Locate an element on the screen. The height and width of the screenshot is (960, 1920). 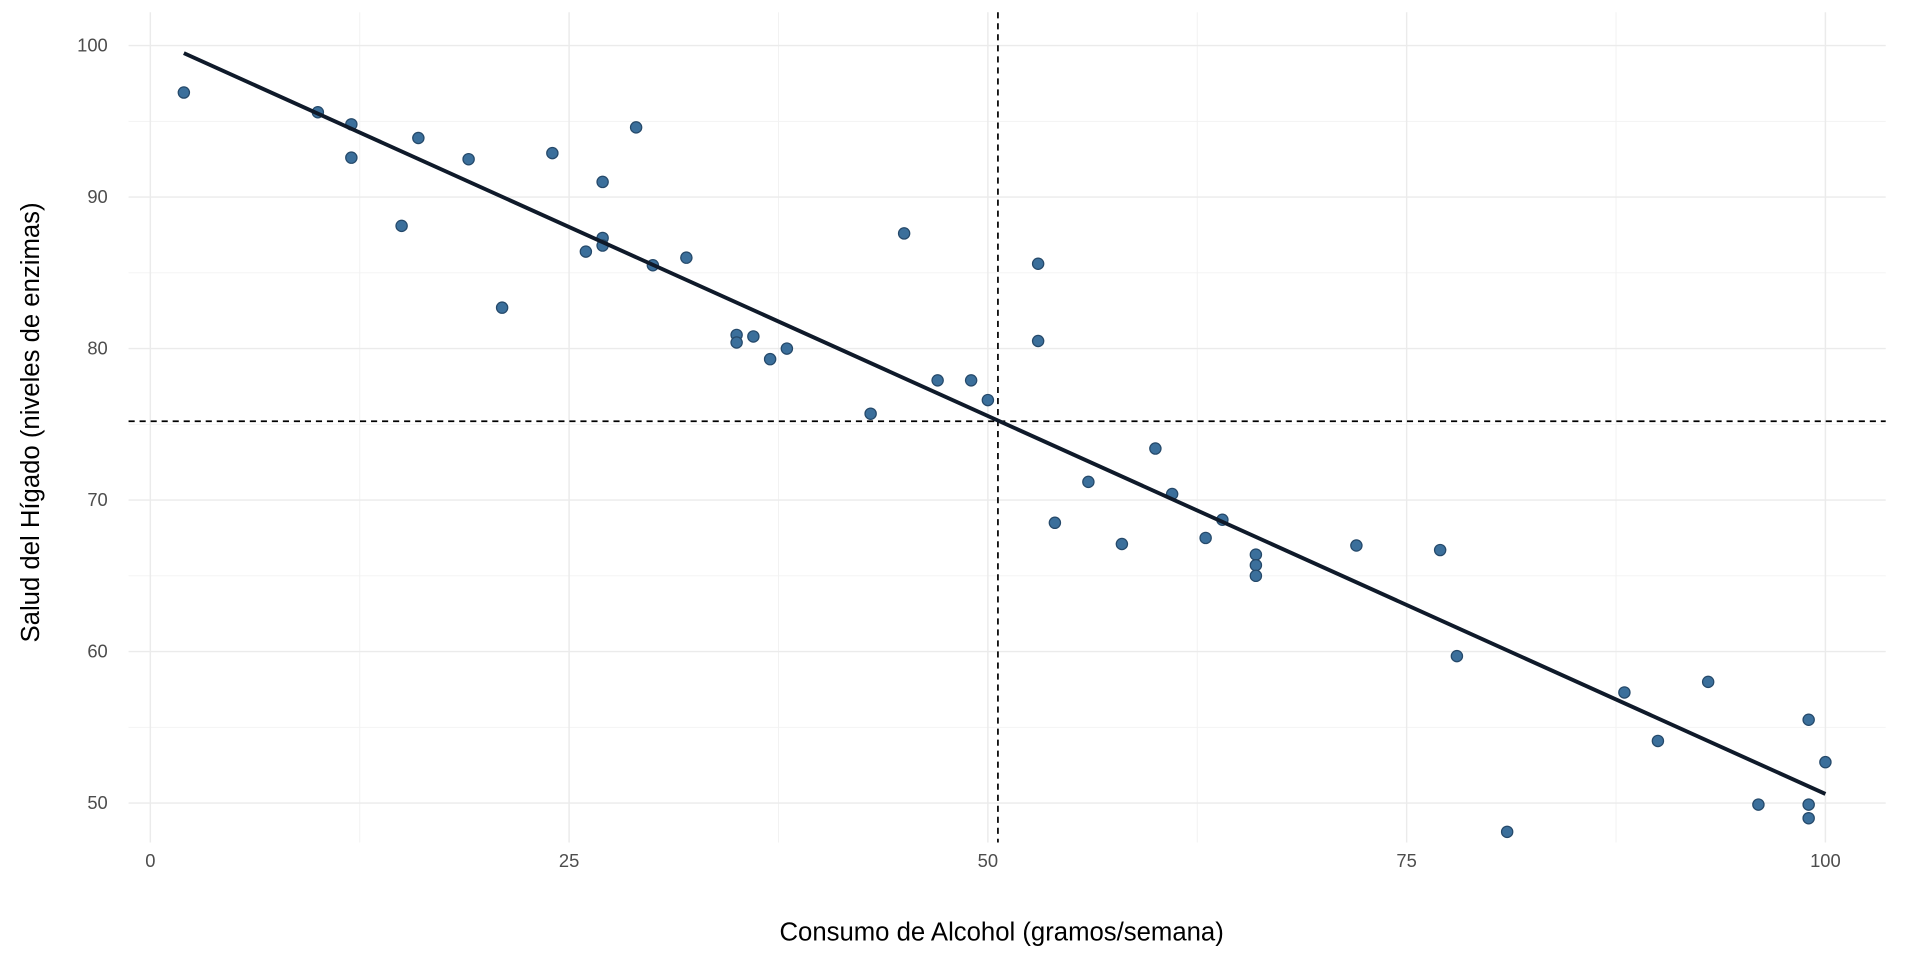
y-axis-label: Salud del Hígado (niveles de enzimas) is located at coordinates (31, 422).